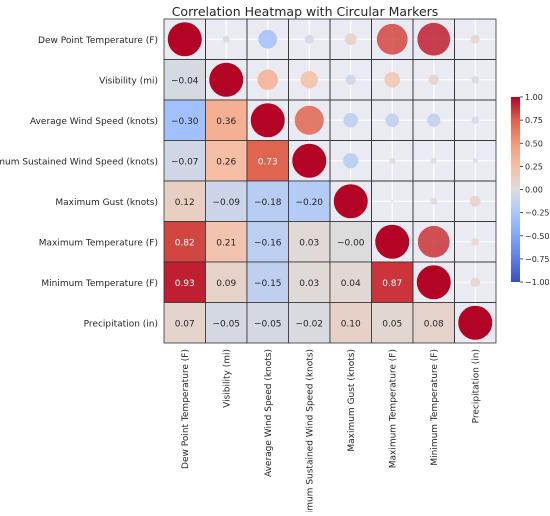 Image resolution: width=550 pixels, height=516 pixels. What do you see at coordinates (99, 284) in the screenshot?
I see `y-tick-label: Minimum Temperature (F)` at bounding box center [99, 284].